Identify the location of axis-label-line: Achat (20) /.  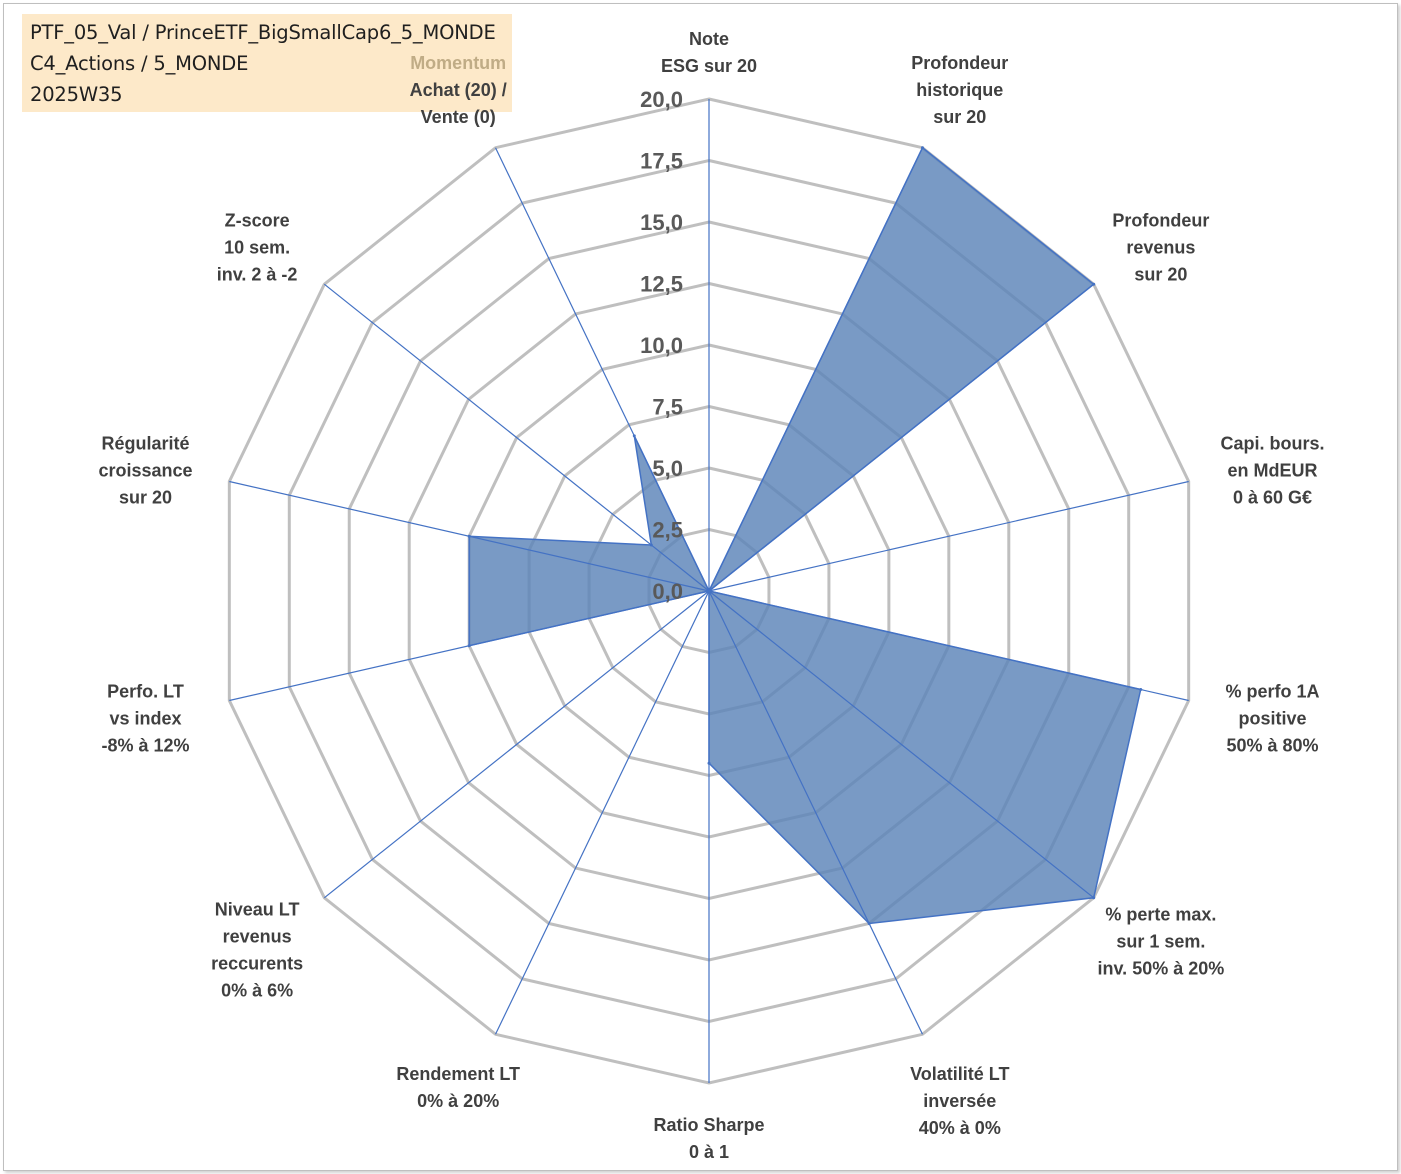
(458, 90).